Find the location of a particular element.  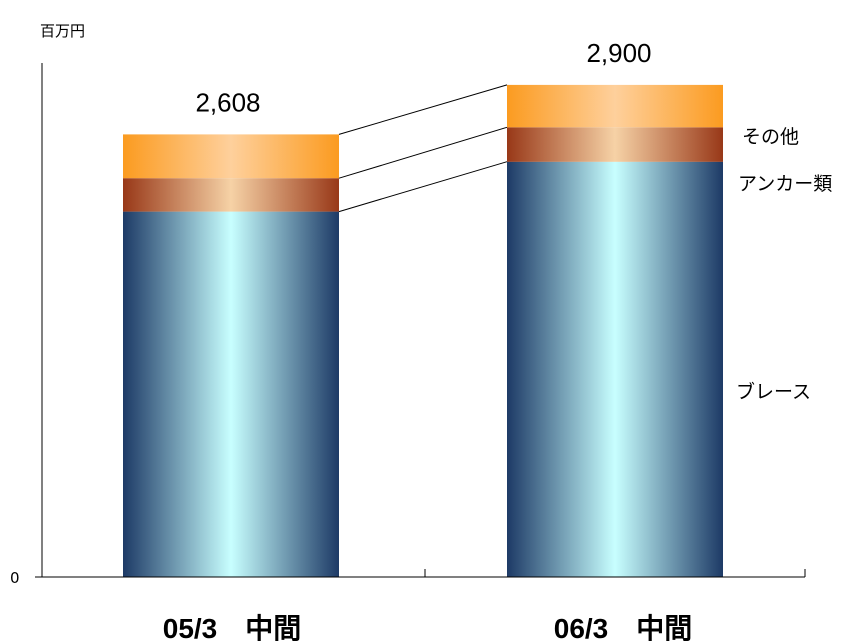

series-connector-lines is located at coordinates (423, 148).